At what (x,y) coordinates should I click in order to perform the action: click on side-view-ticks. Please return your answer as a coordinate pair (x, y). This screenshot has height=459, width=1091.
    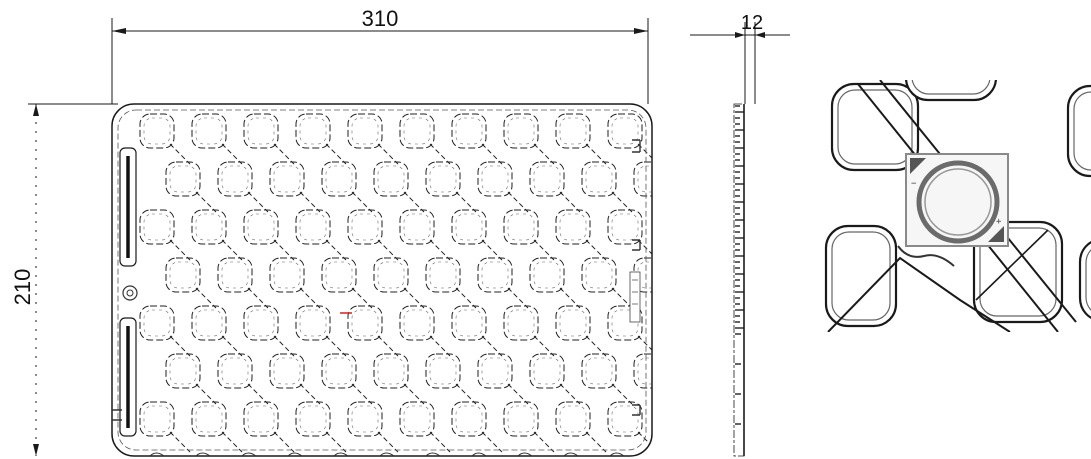
    Looking at the image, I should click on (739, 265).